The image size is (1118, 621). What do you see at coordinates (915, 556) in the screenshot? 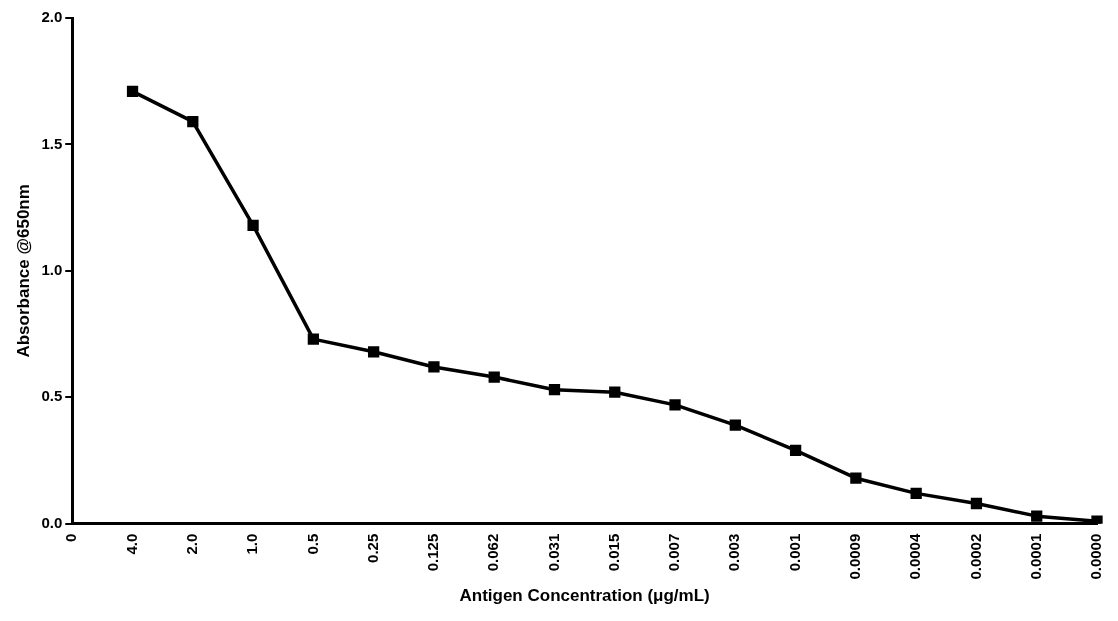
I see `x-tick-label: 0.0004` at bounding box center [915, 556].